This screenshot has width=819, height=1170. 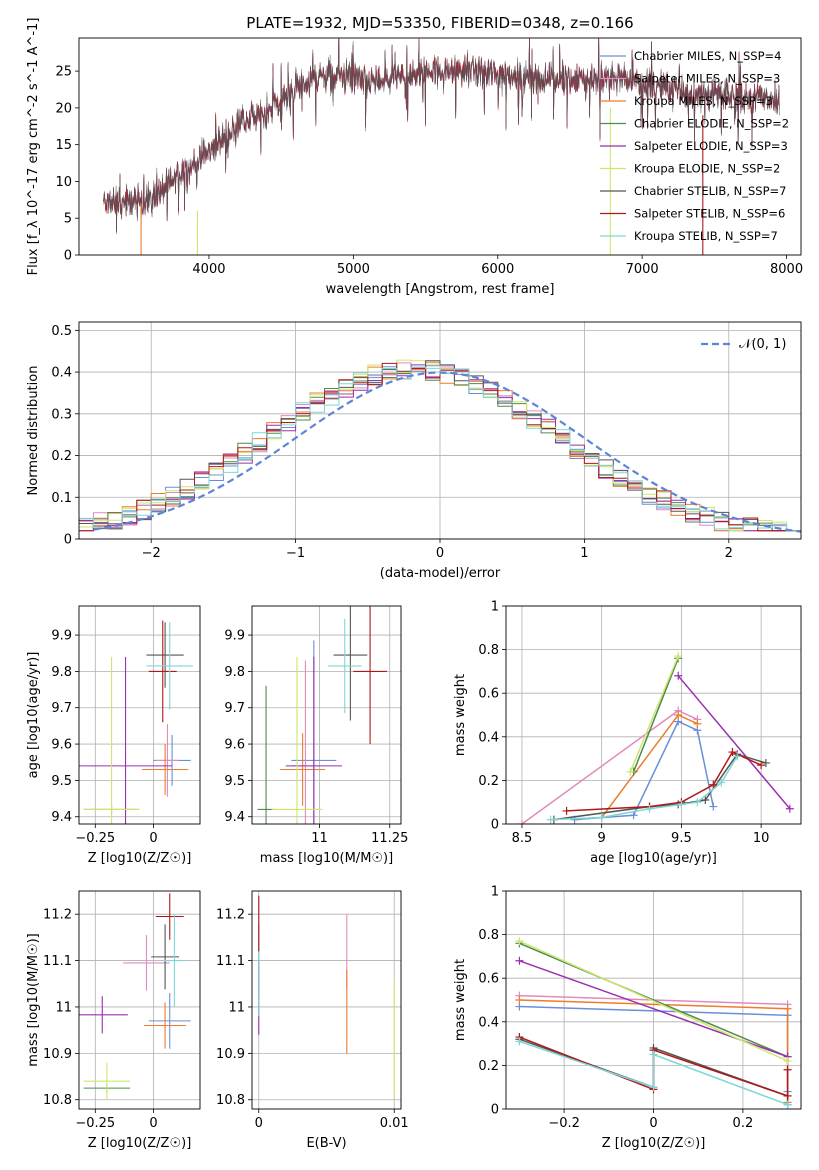 I want to click on x-tick-label: 0.2, so click(x=743, y=1123).